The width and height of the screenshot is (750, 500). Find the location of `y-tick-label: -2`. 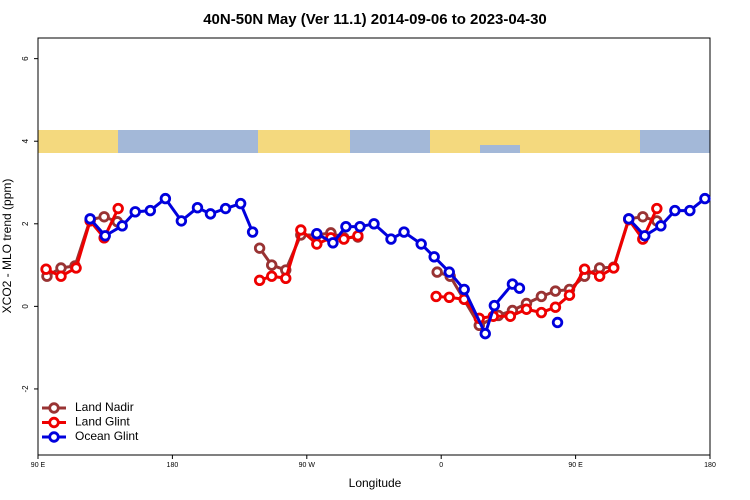

y-tick-label: -2 is located at coordinates (25, 389).